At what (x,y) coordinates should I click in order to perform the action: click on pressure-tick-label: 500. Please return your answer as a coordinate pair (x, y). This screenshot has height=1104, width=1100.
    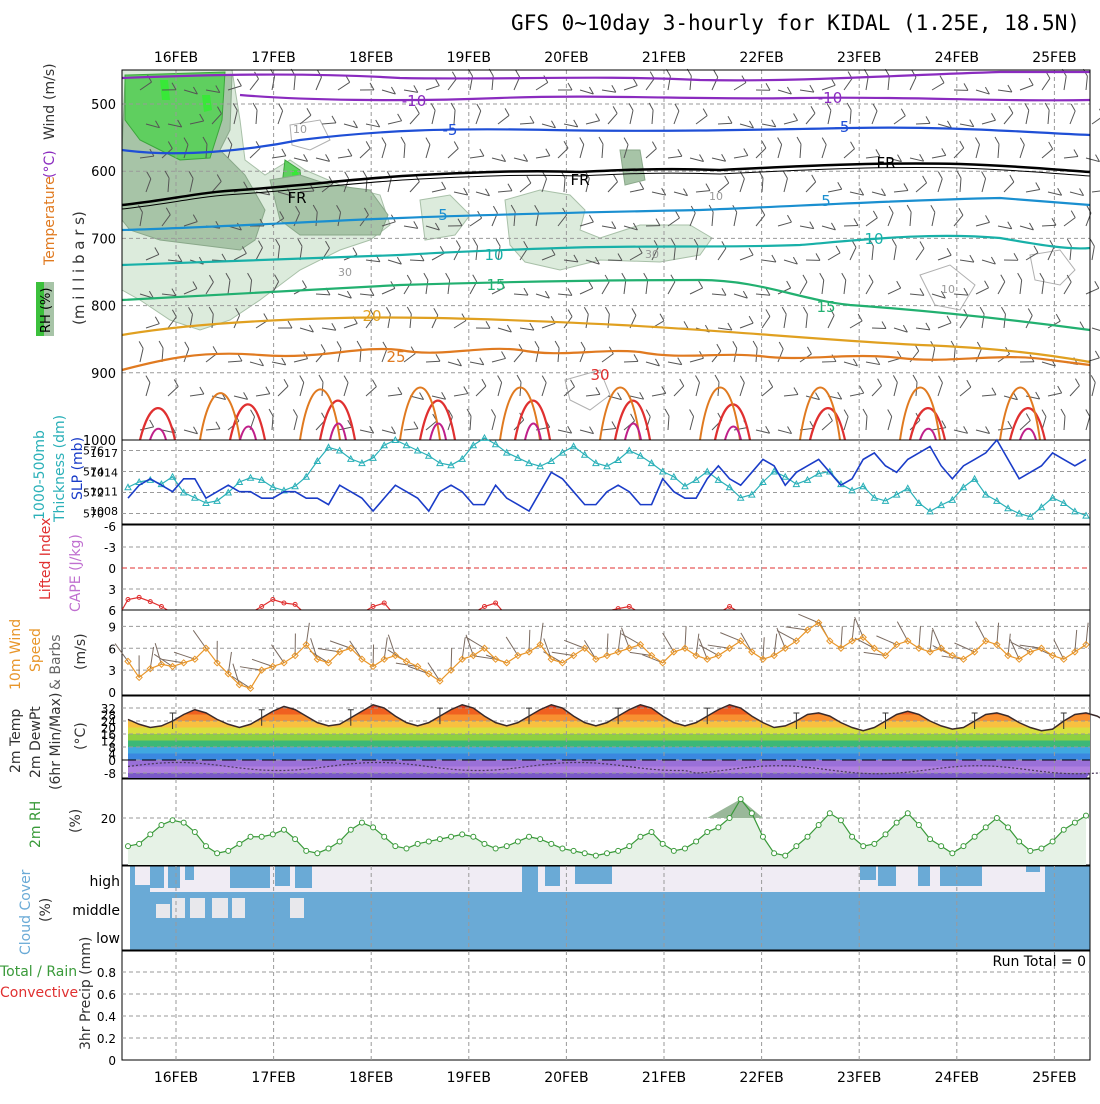
    Looking at the image, I should click on (103, 105).